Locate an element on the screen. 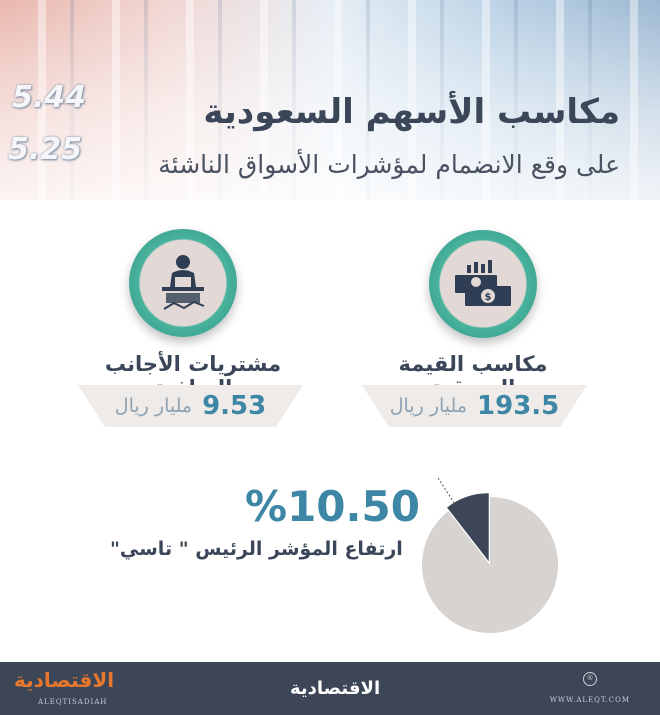 The height and width of the screenshot is (715, 660). website-url: WWW.ALEQT.COM is located at coordinates (589, 700).